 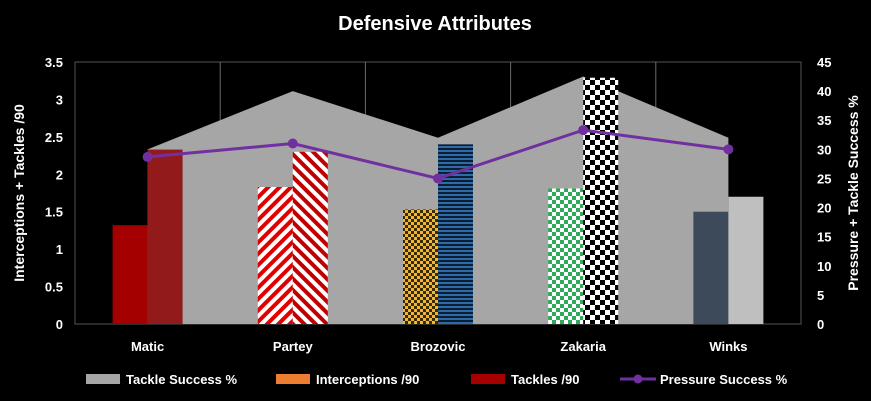 I want to click on y-axis-right-title: Pressure + Tackle Success %, so click(x=853, y=193).